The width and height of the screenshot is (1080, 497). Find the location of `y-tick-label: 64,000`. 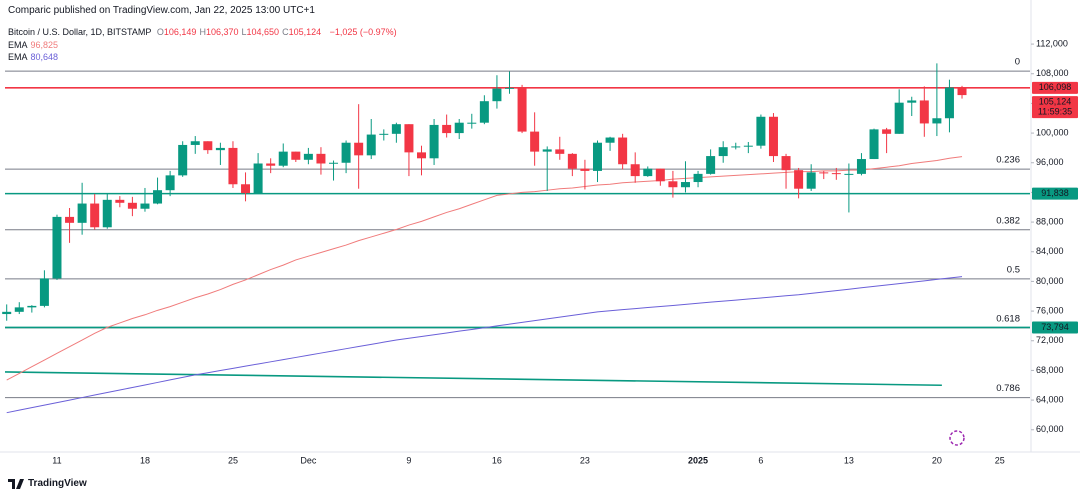

y-tick-label: 64,000 is located at coordinates (1050, 399).